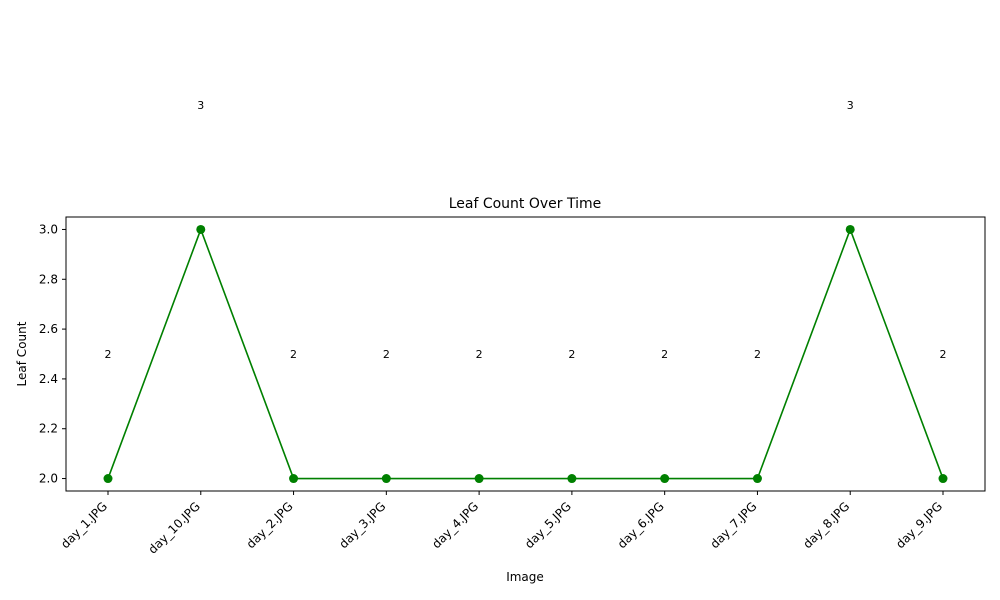  Describe the element at coordinates (48, 429) in the screenshot. I see `y-tick-label: 2.2` at that location.